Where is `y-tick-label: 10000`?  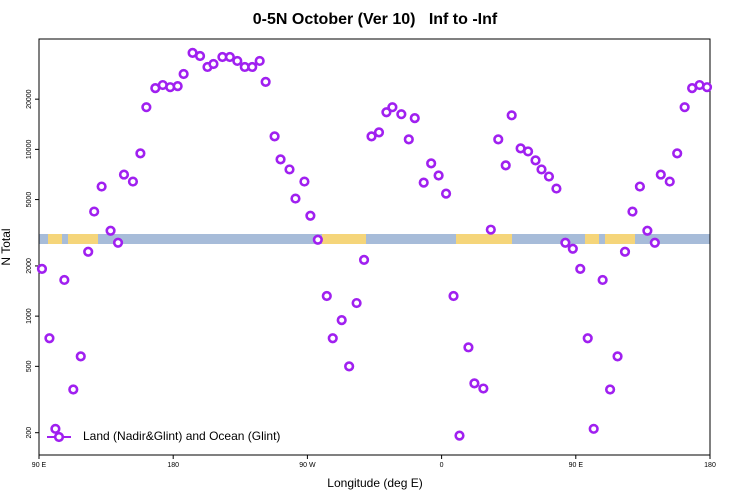
y-tick-label: 10000 is located at coordinates (29, 150).